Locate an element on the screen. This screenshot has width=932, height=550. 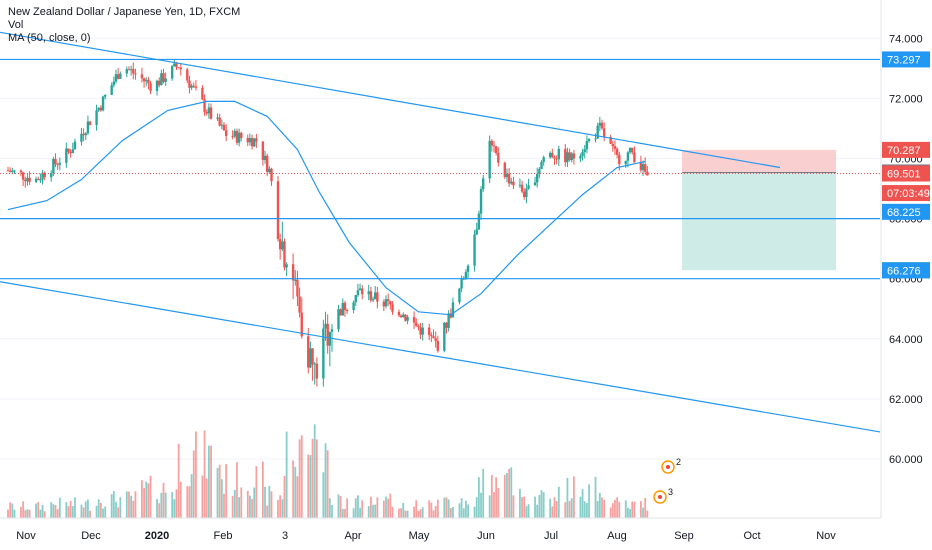
x-tick-label: Apr is located at coordinates (352, 536).